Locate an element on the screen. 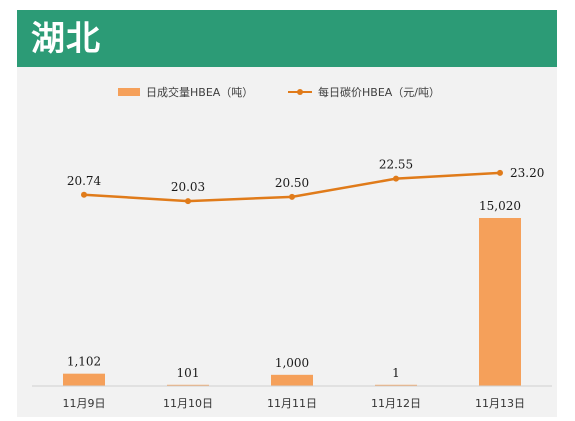 The image size is (575, 421). legend: 日成交量HBEA（吨） 每日碳价HBEA（元/吨） is located at coordinates (279, 92).